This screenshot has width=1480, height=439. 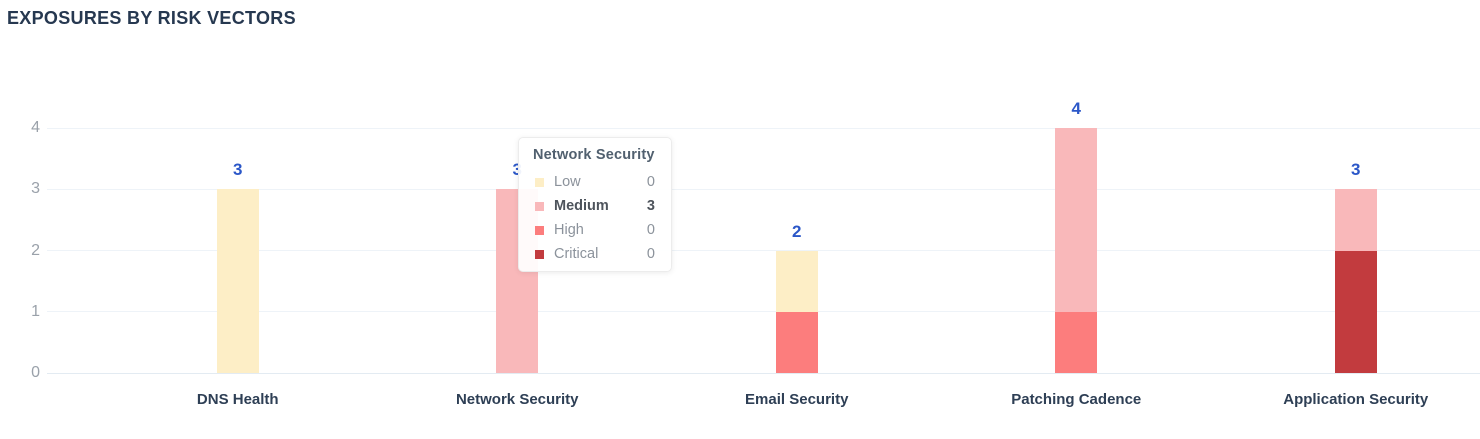 What do you see at coordinates (151, 18) in the screenshot?
I see `page-title: EXPOSURES BY RISK VECTORS` at bounding box center [151, 18].